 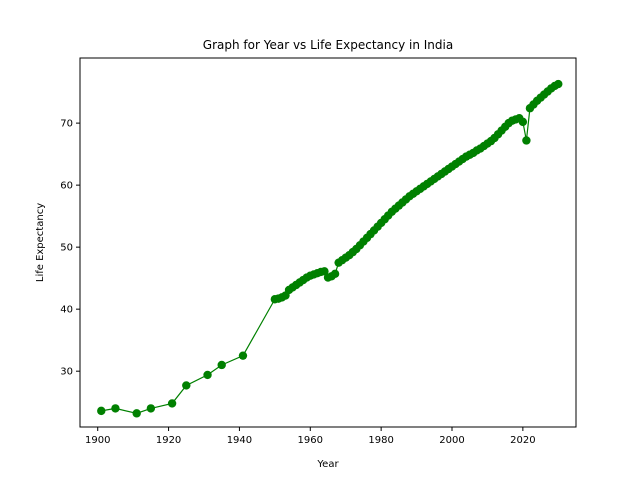 What do you see at coordinates (239, 440) in the screenshot?
I see `x-tick-label: 1940` at bounding box center [239, 440].